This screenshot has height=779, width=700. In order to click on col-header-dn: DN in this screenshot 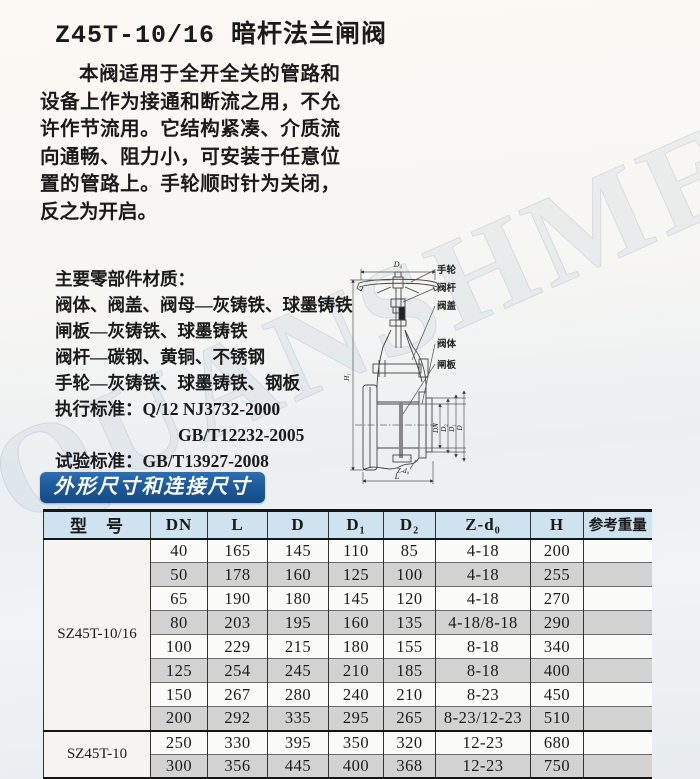, I will do `click(179, 525)`.